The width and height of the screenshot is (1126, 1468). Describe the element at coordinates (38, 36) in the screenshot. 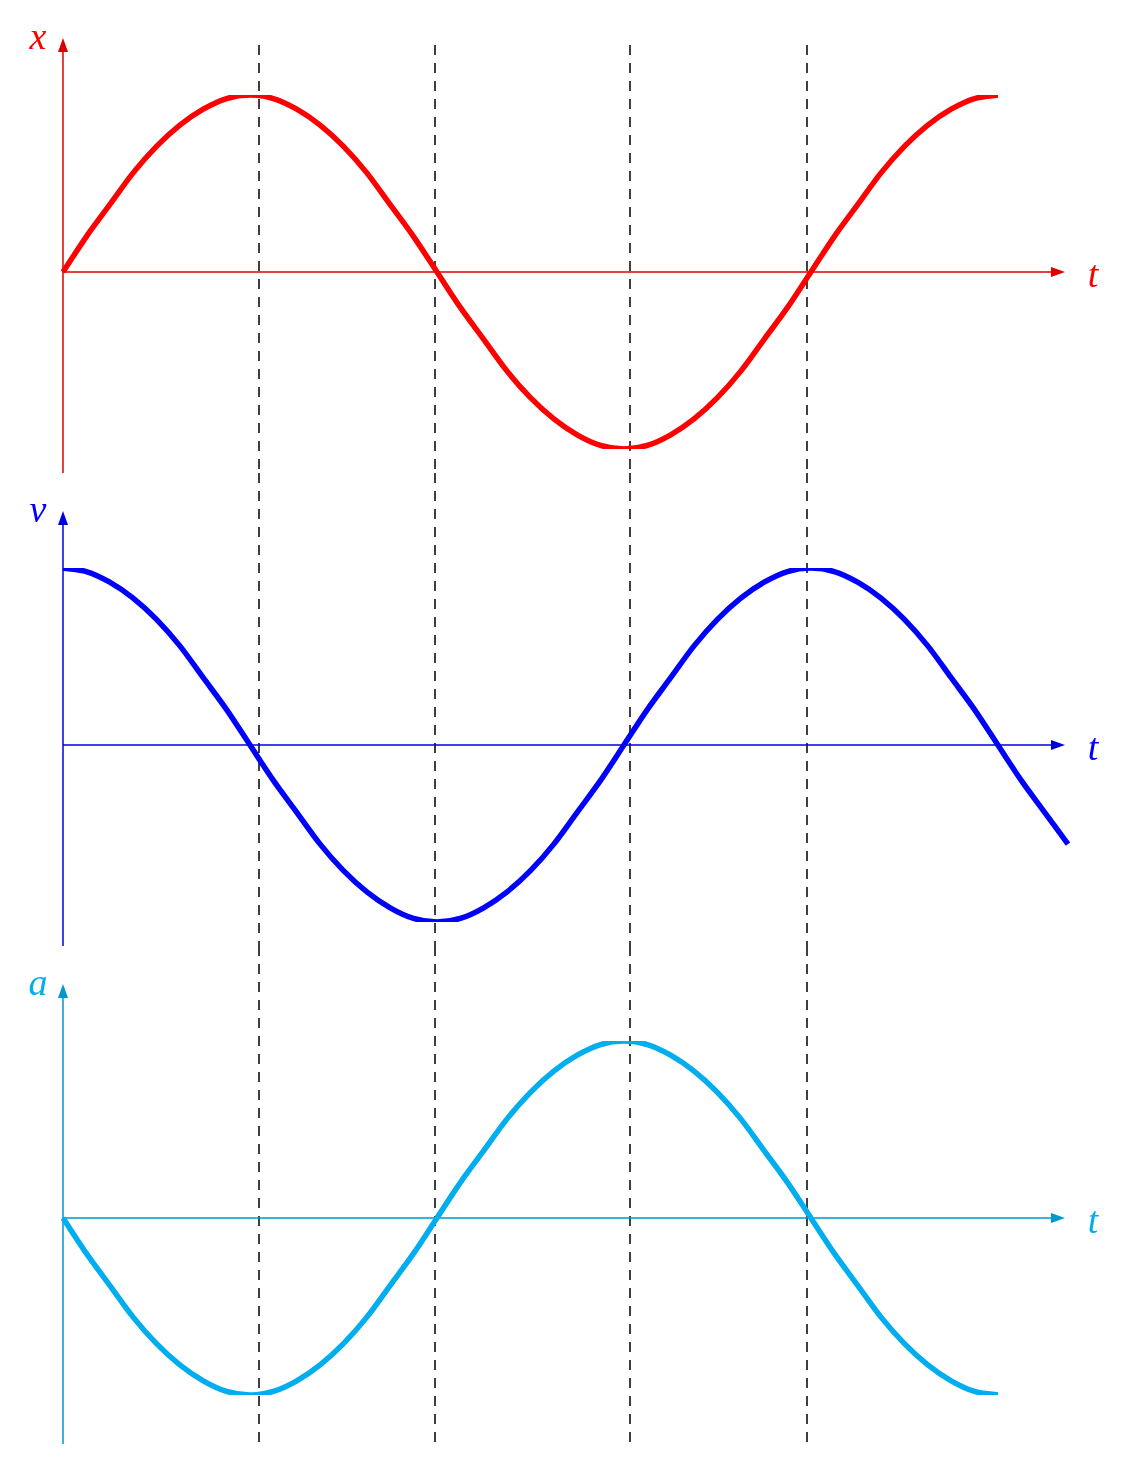

I see `y-axis-title: x` at that location.